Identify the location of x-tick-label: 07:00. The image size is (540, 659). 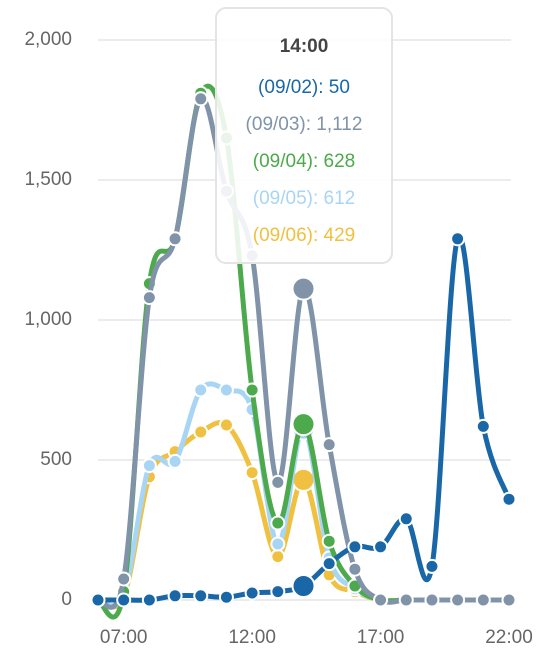
(124, 637).